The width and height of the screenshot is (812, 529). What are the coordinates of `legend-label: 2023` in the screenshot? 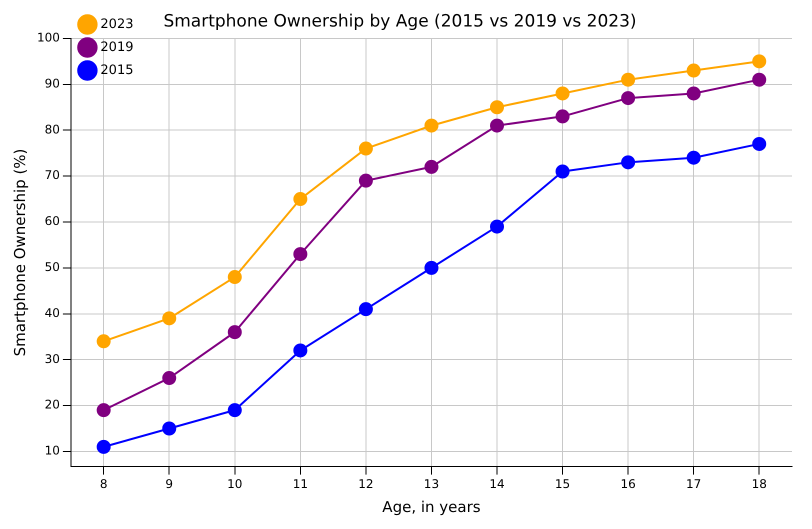 It's located at (117, 24).